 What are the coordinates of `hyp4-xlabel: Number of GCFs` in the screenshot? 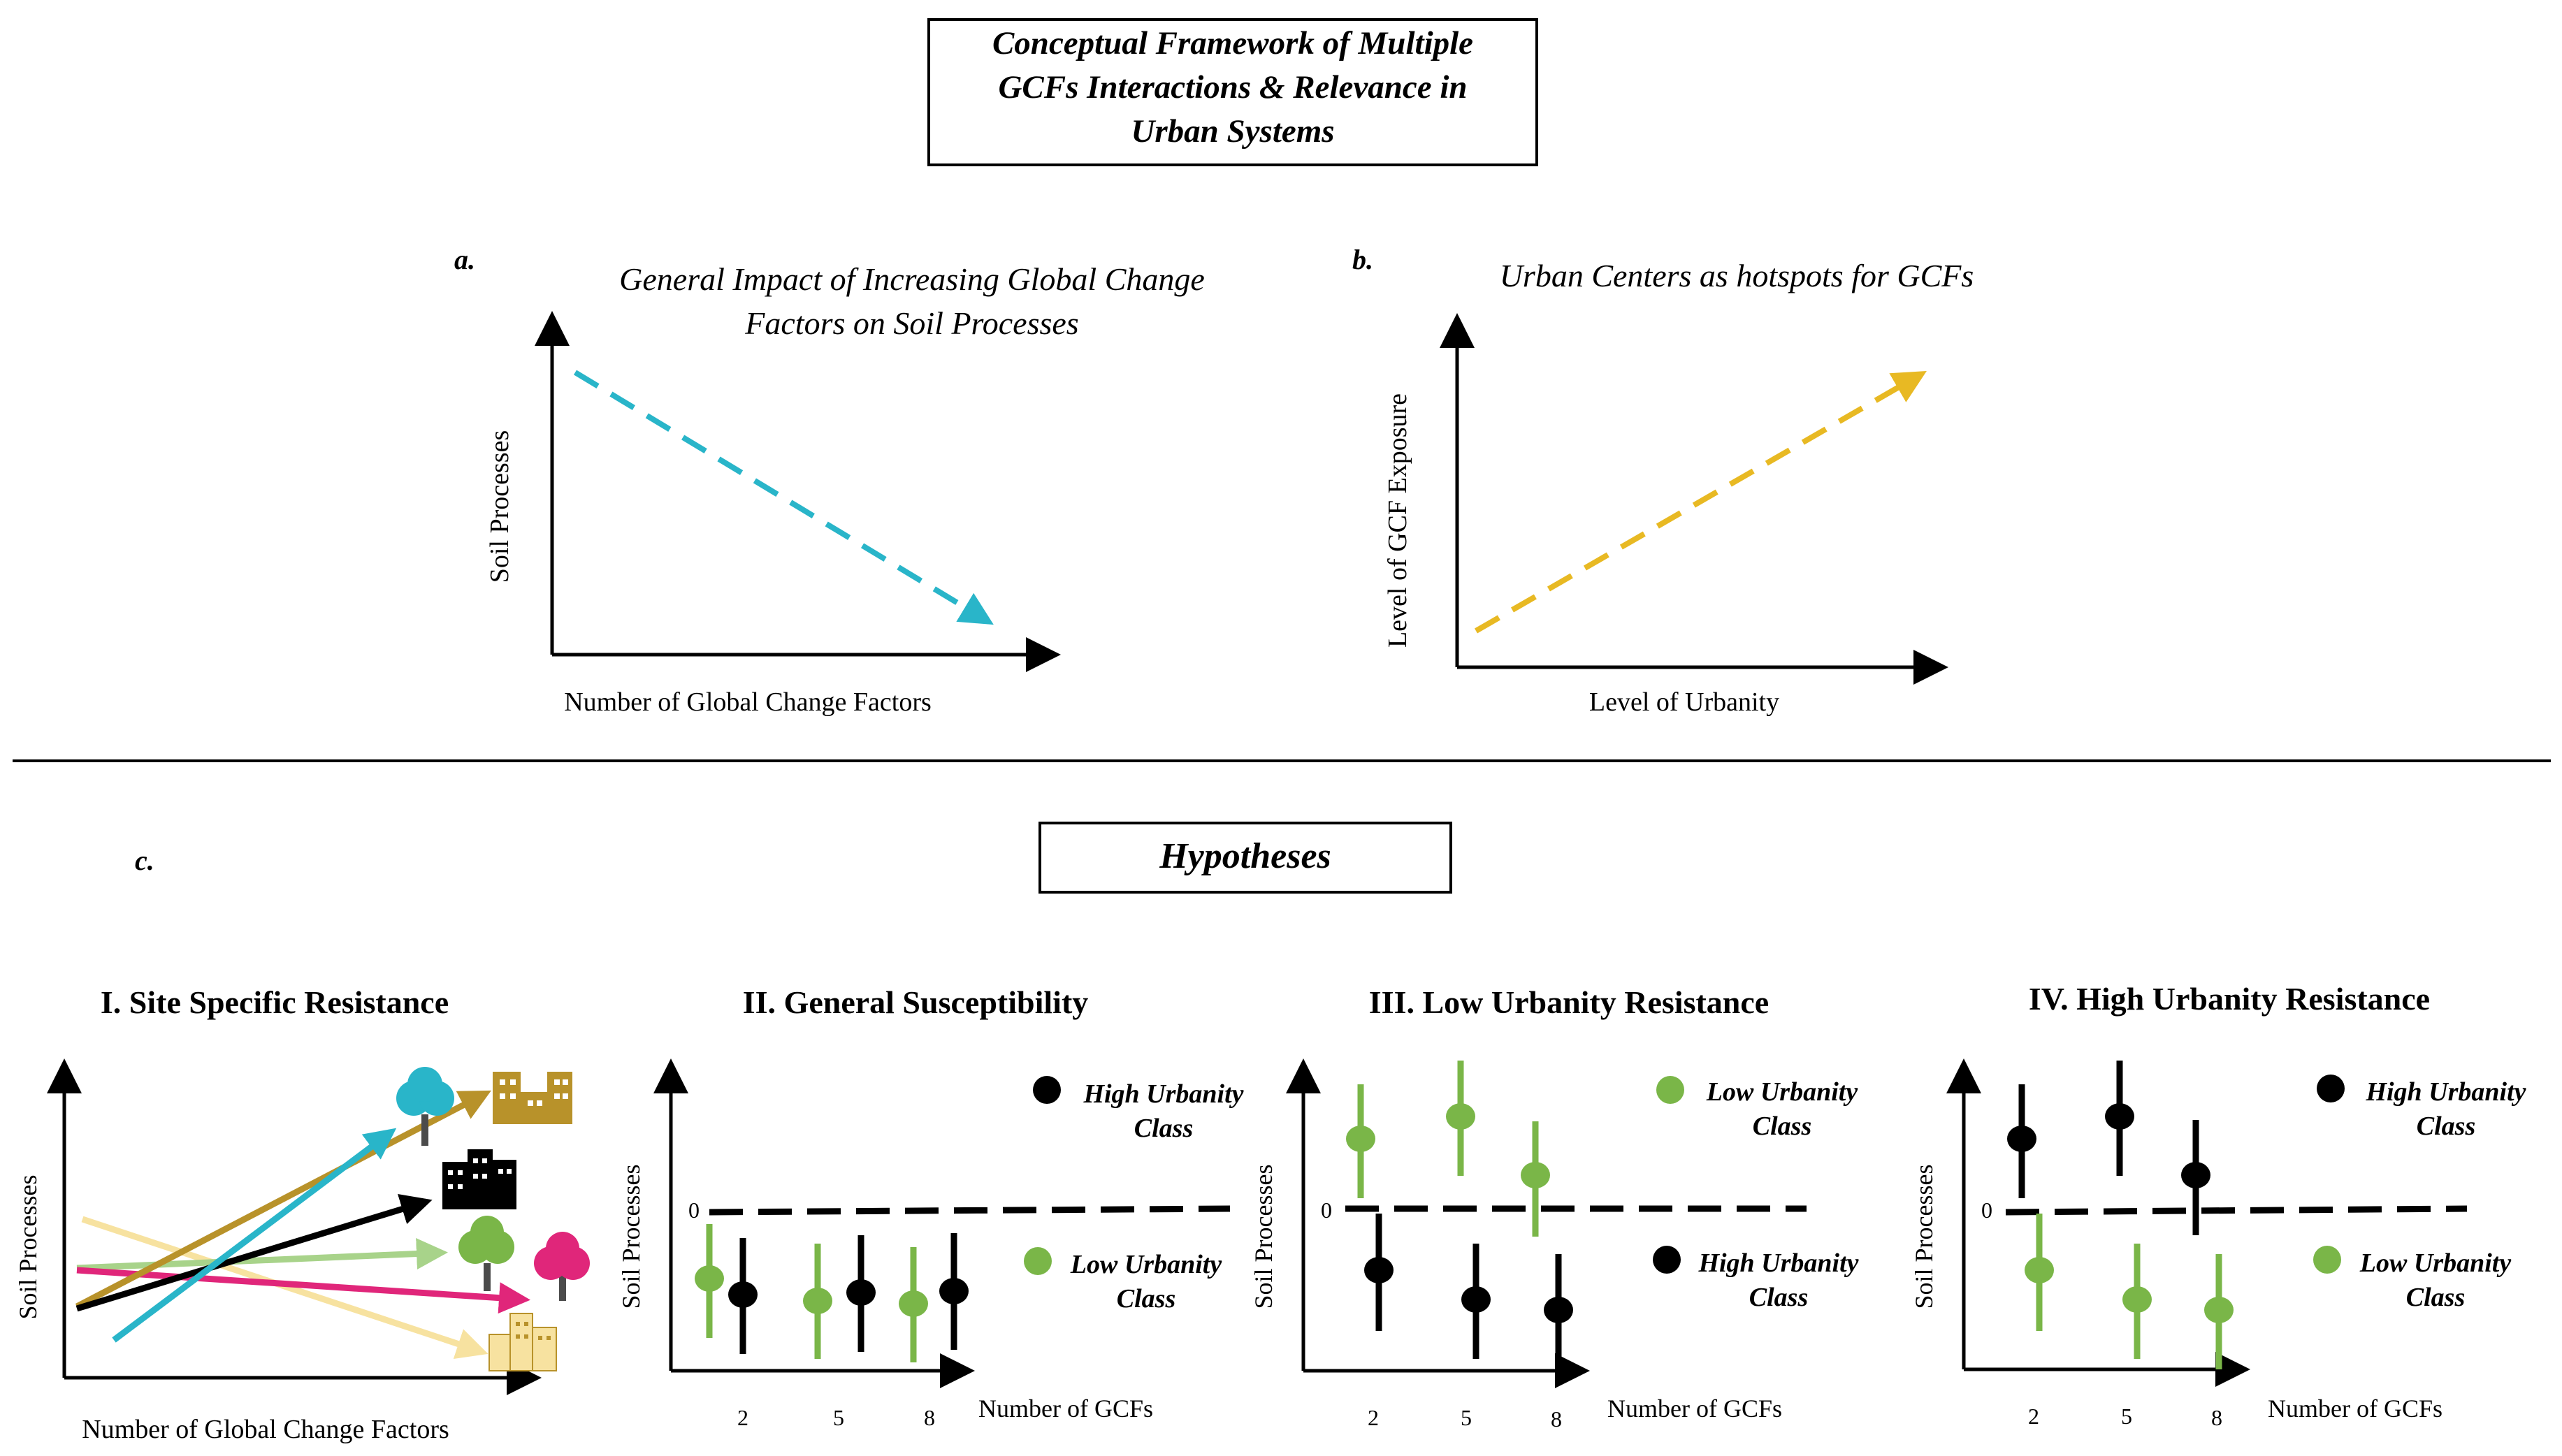 It's located at (2355, 1408).